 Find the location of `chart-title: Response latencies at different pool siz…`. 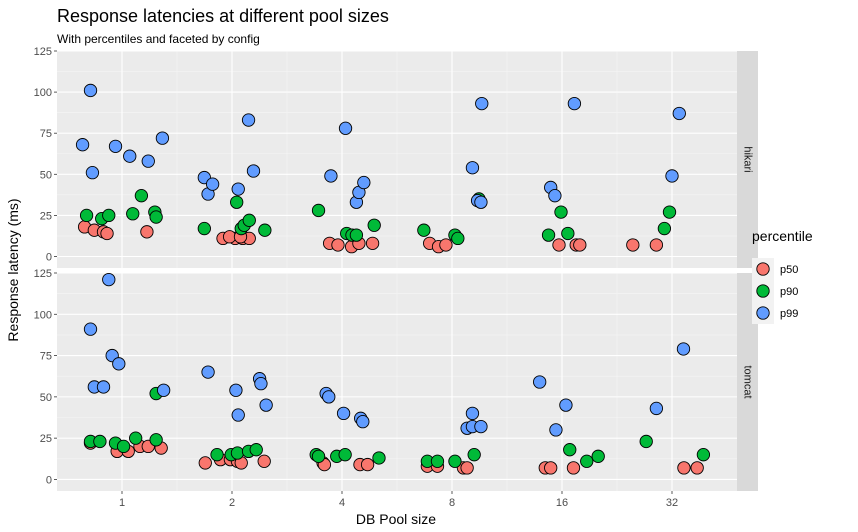

chart-title: Response latencies at different pool siz… is located at coordinates (223, 16).